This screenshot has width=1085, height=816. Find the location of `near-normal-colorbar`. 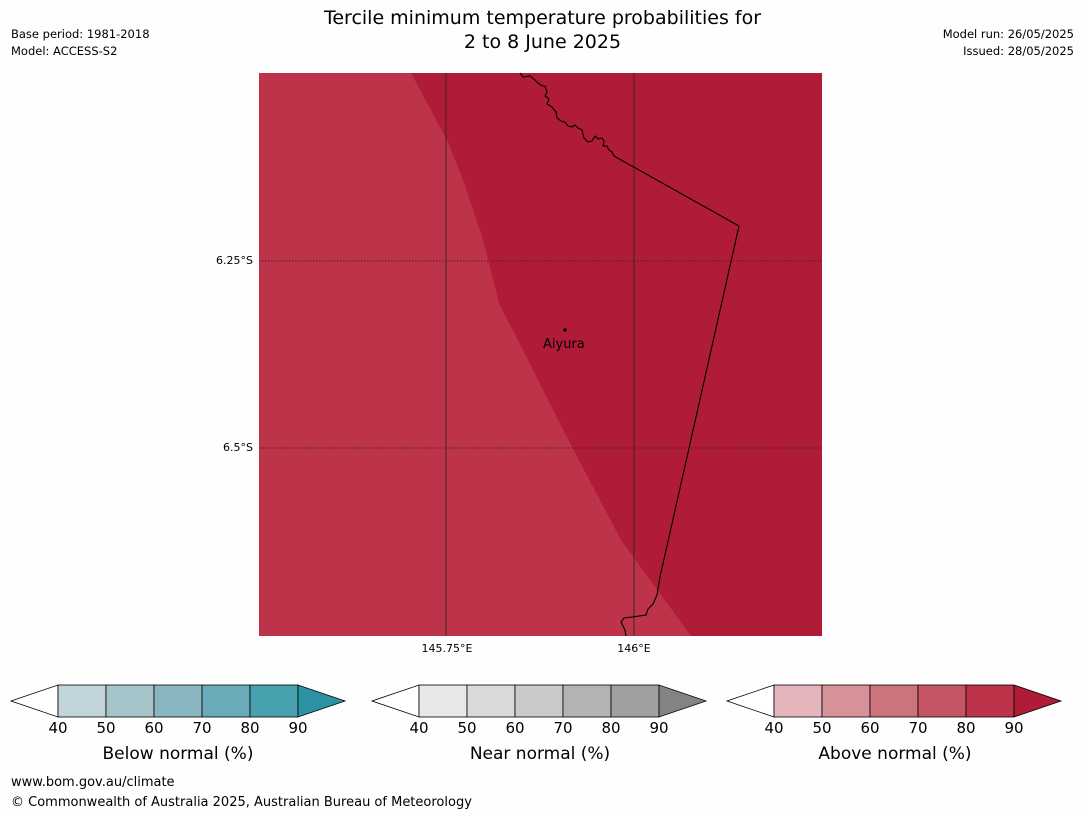

near-normal-colorbar is located at coordinates (539, 701).